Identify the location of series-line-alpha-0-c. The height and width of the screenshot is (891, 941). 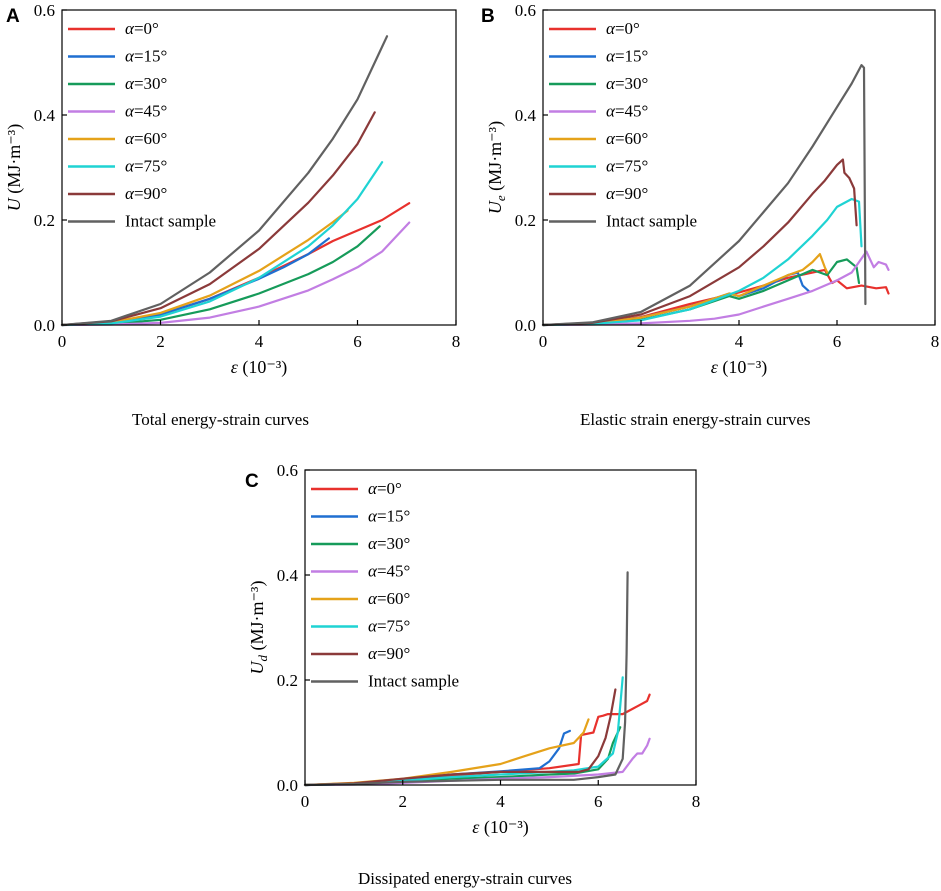
(477, 740).